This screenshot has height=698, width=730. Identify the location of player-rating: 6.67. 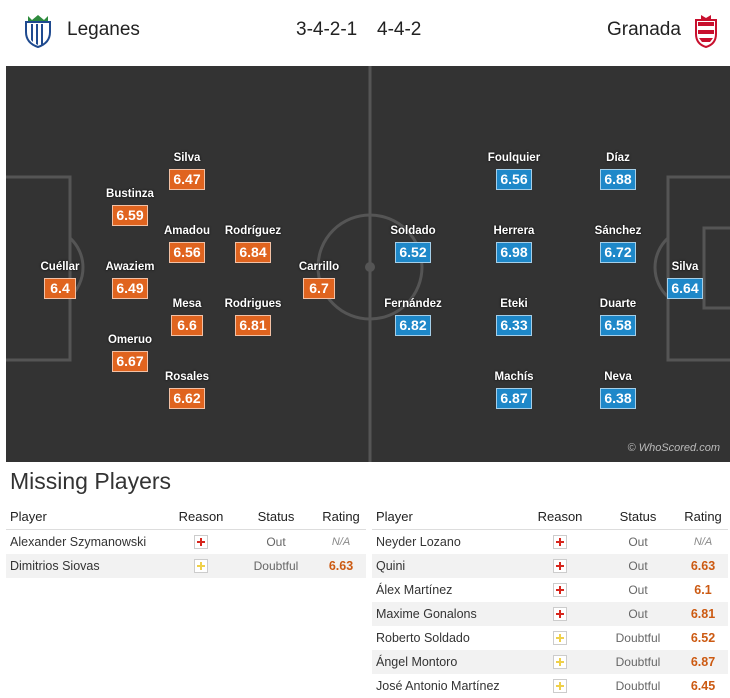
(130, 361).